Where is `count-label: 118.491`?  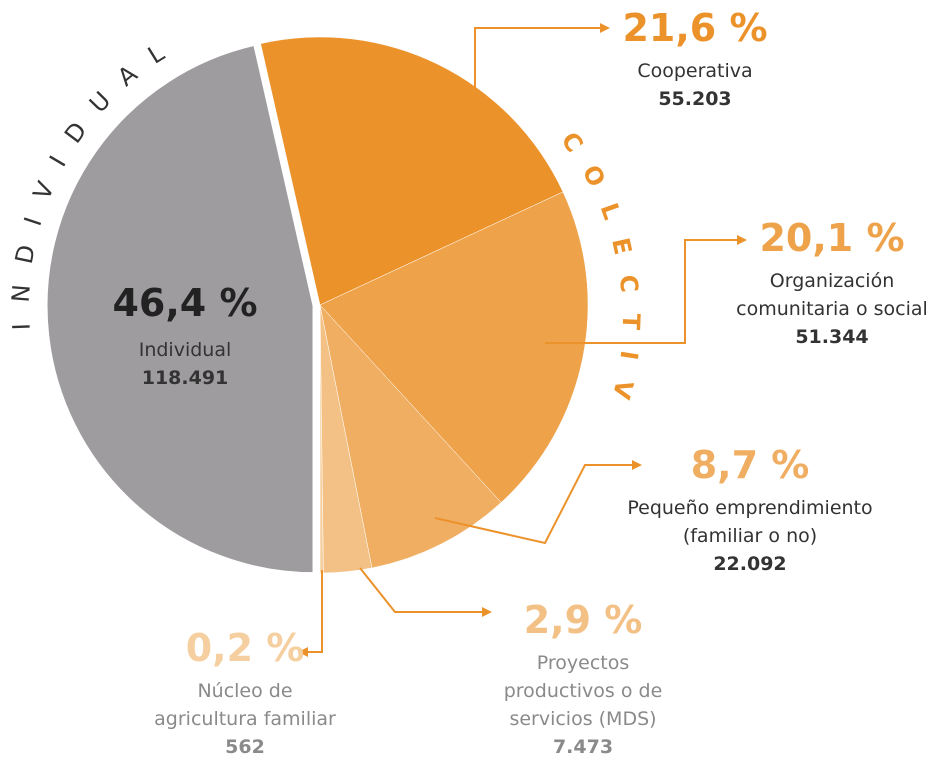
count-label: 118.491 is located at coordinates (185, 378).